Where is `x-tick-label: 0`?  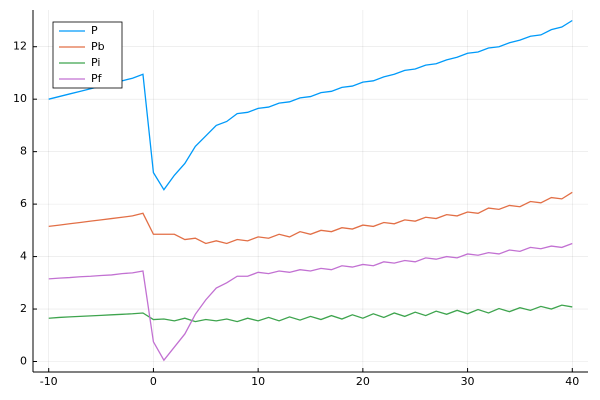 x-tick-label: 0 is located at coordinates (153, 381).